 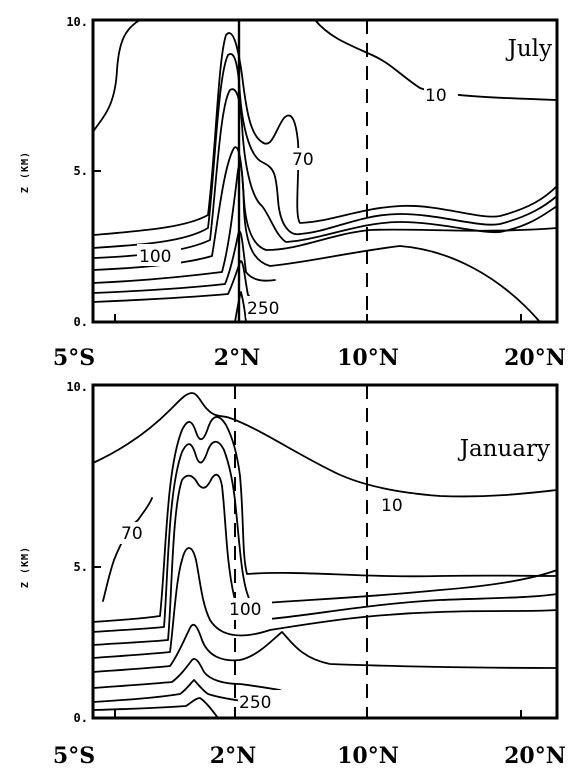 I want to click on jan-contour-label-250: 250, so click(x=255, y=703).